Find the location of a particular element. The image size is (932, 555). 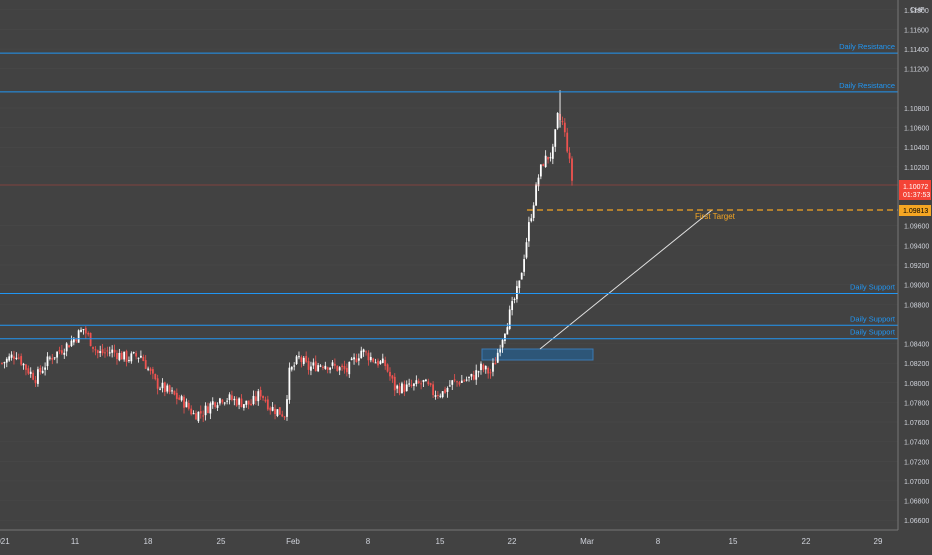

price-tick-label: 1.06600 is located at coordinates (916, 521).